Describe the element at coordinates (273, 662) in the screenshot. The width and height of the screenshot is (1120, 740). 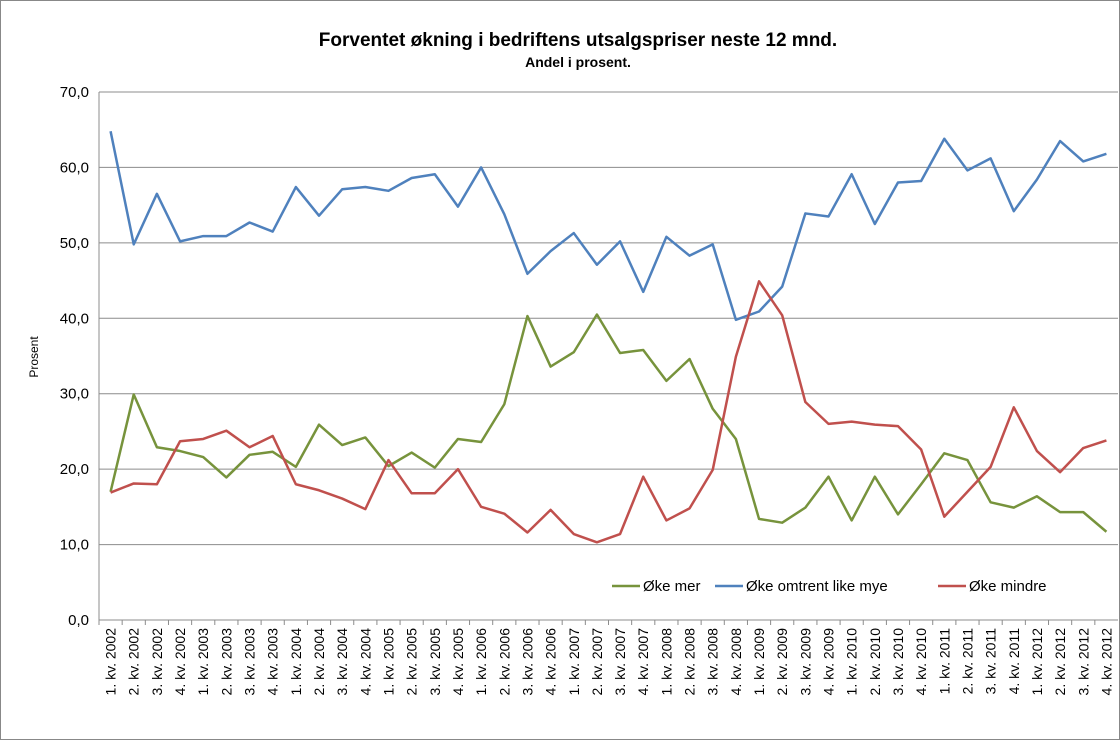
I see `x-tick-label: 4. kv. 2003` at that location.